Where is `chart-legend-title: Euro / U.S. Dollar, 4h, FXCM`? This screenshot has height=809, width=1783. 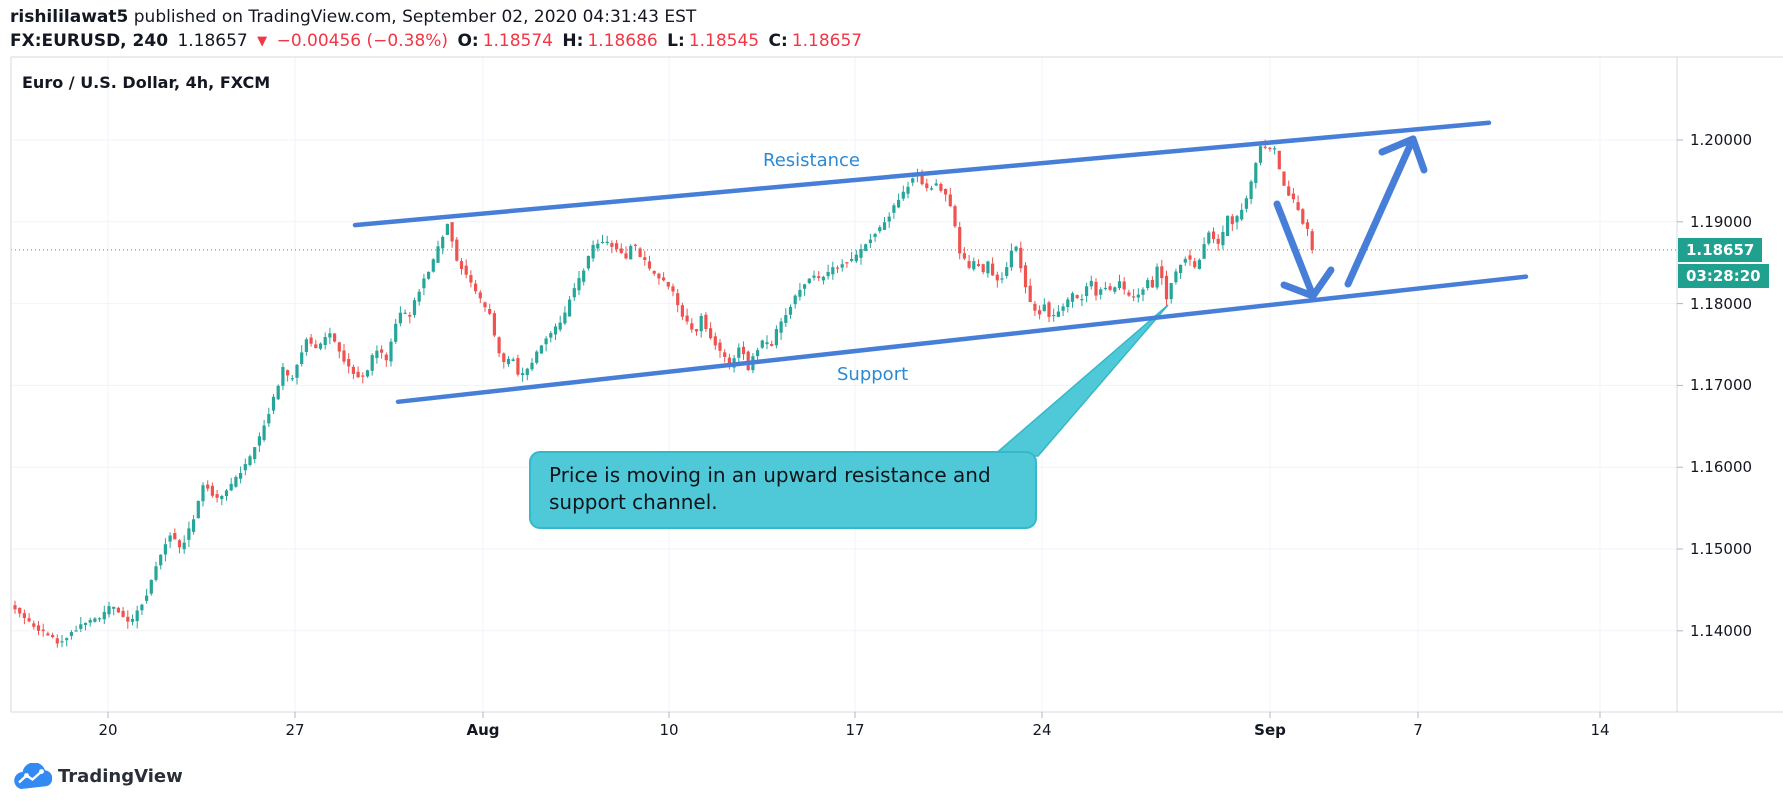 chart-legend-title: Euro / U.S. Dollar, 4h, FXCM is located at coordinates (146, 82).